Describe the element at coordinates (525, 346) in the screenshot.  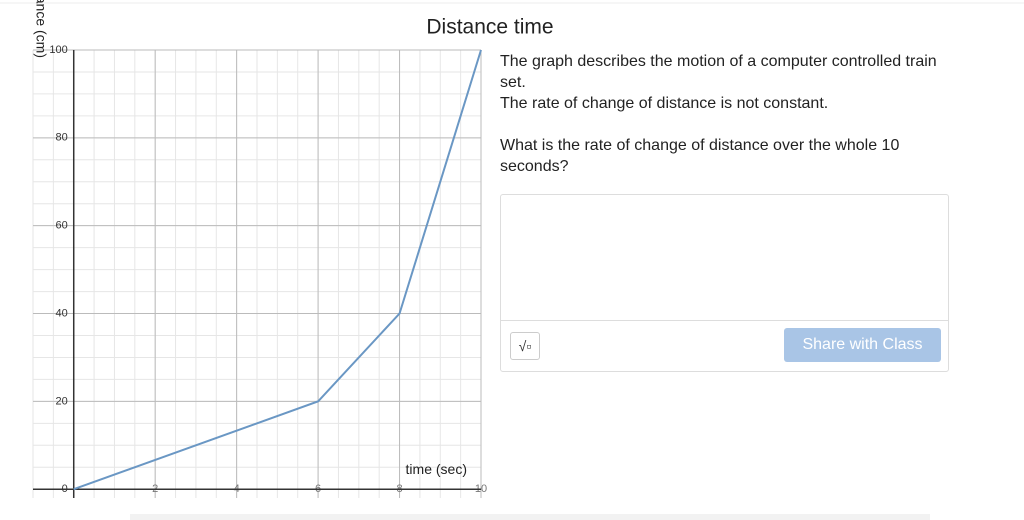
I see `math-button: √▫` at that location.